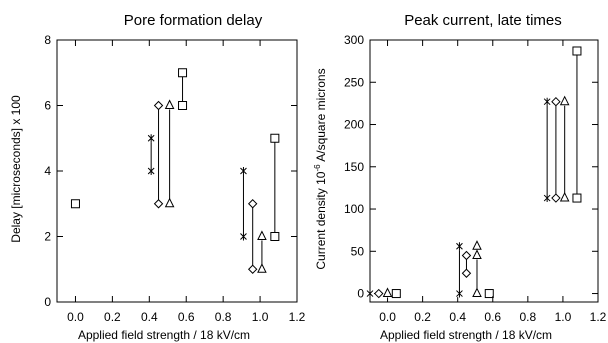  I want to click on current-y-label-part2: A/square microns, so click(321, 116).